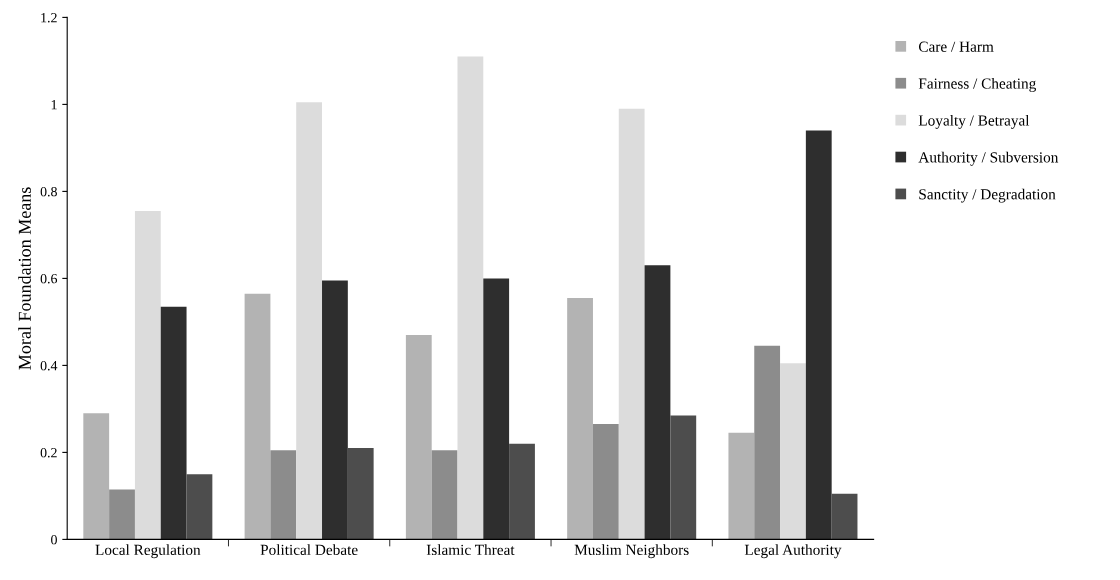  What do you see at coordinates (48, 191) in the screenshot?
I see `y-tick-label: 0.8` at bounding box center [48, 191].